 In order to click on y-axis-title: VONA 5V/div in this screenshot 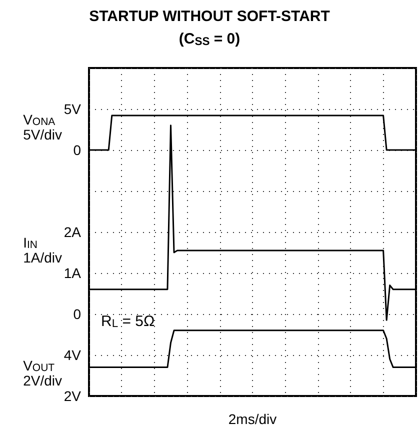, I will do `click(42, 127)`.